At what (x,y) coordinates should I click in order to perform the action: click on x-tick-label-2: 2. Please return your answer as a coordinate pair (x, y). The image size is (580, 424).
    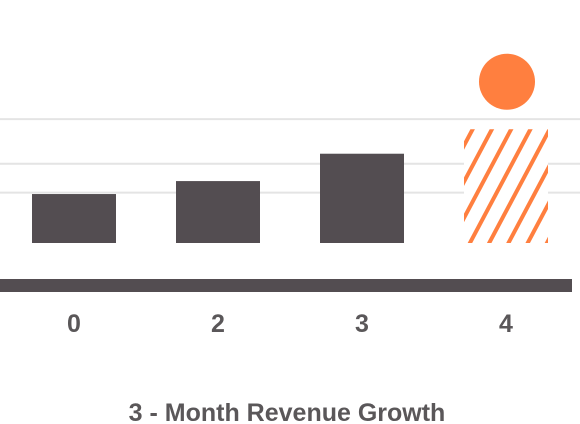
    Looking at the image, I should click on (218, 324).